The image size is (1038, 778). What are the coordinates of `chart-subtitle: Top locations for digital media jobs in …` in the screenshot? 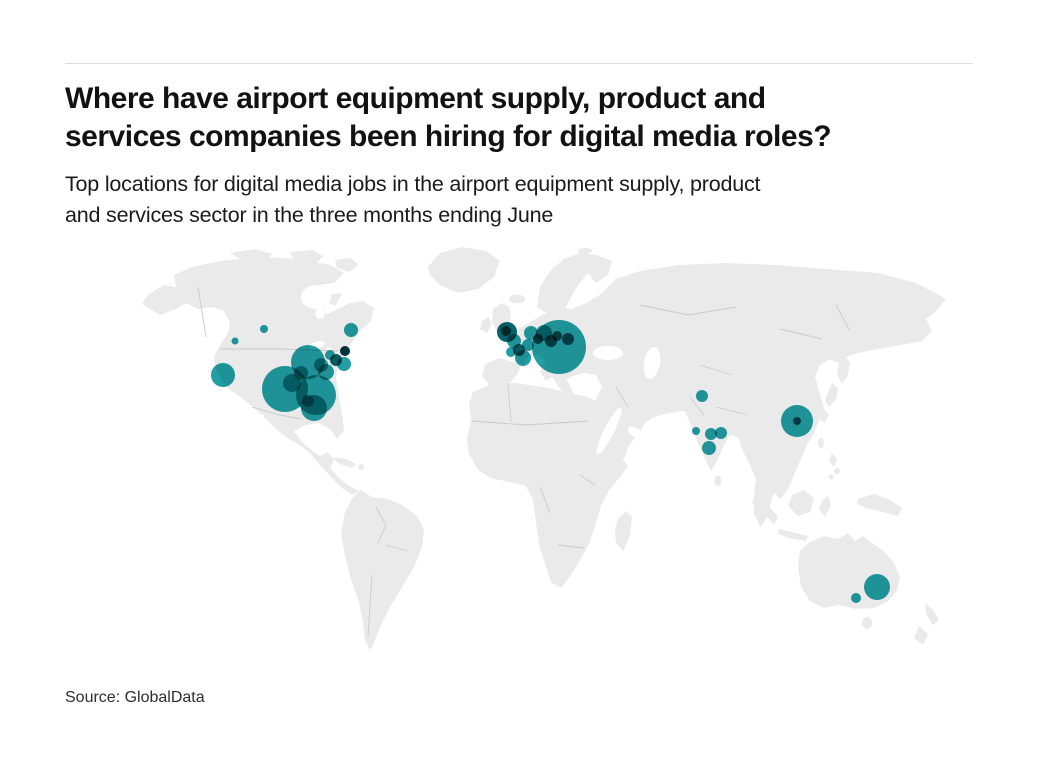 It's located at (530, 200).